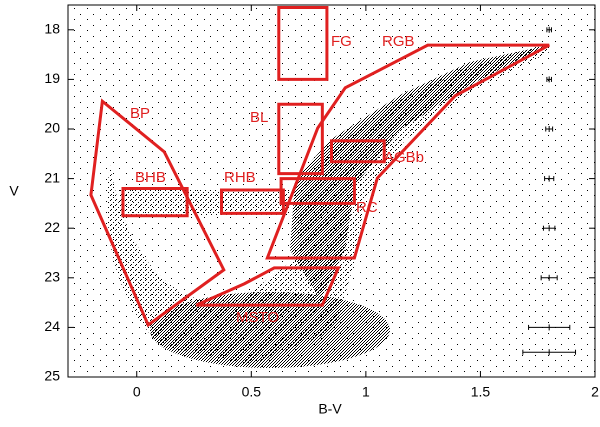  I want to click on y-tick-label: 19, so click(52, 78).